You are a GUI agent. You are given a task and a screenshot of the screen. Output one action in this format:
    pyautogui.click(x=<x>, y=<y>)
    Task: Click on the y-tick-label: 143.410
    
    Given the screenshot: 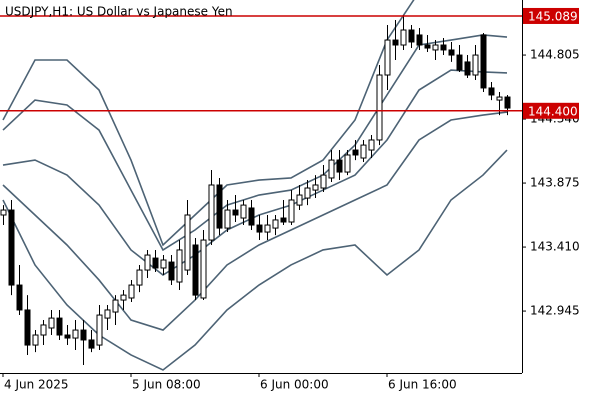 What is the action you would take?
    pyautogui.click(x=555, y=247)
    